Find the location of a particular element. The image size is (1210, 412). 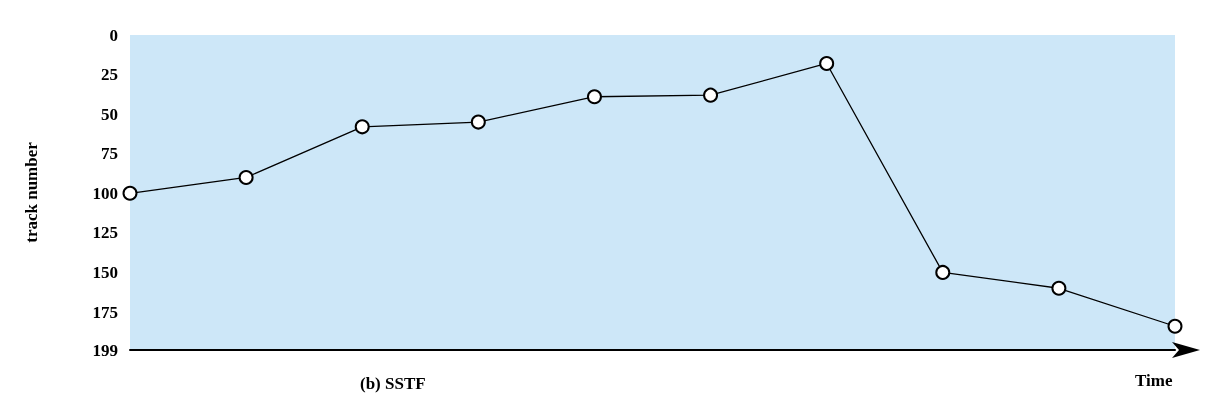

x-axis-title: Time is located at coordinates (1154, 380).